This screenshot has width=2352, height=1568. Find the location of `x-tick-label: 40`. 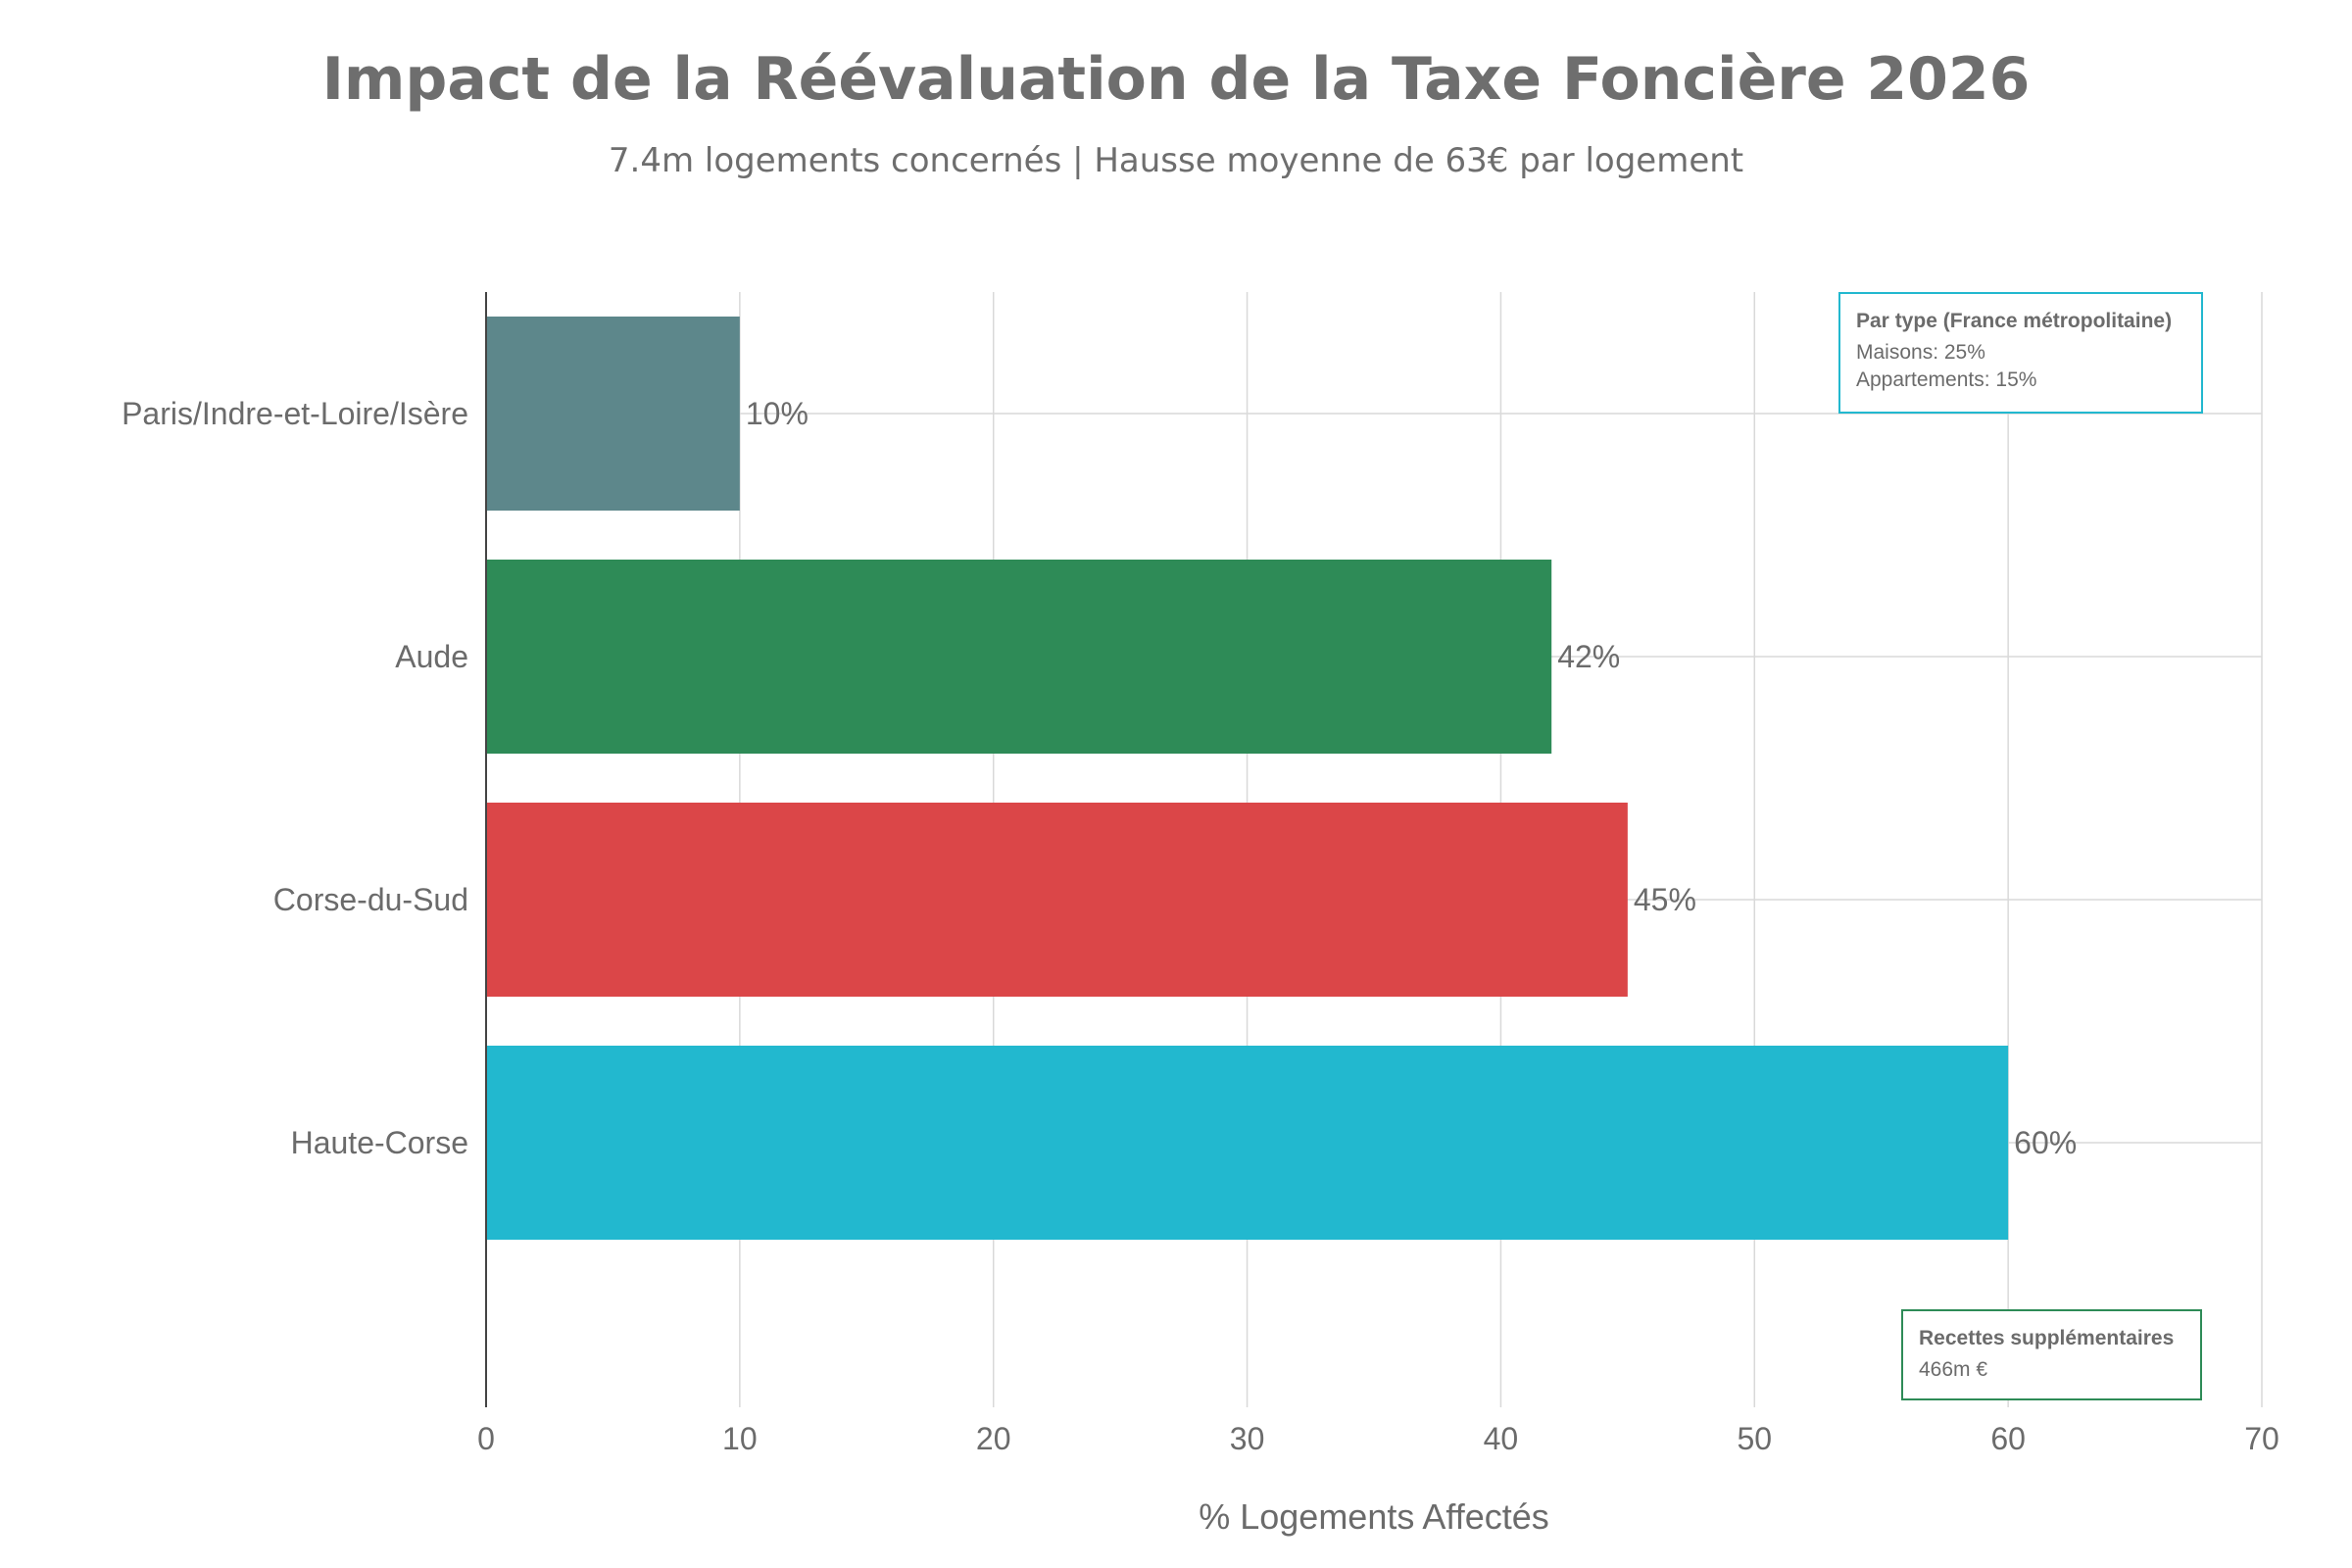

x-tick-label: 40 is located at coordinates (1501, 1438).